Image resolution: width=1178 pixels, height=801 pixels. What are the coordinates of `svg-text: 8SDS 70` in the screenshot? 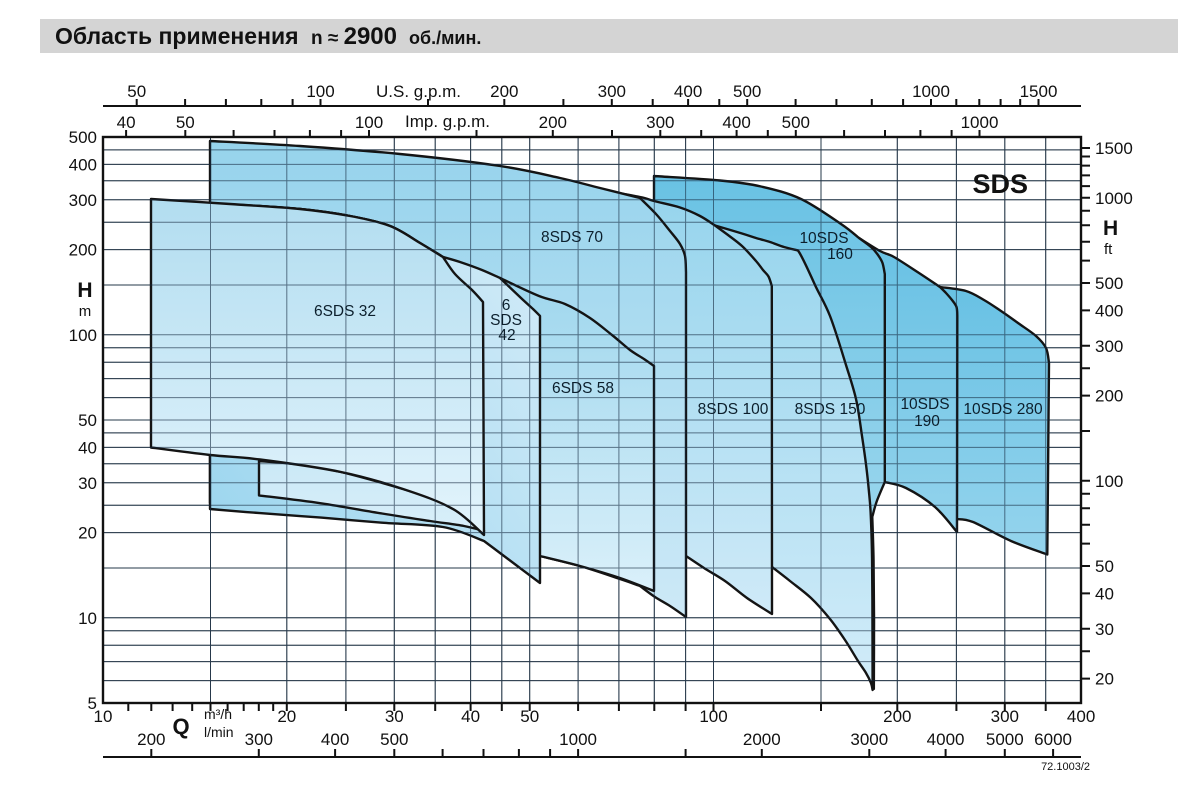 It's located at (572, 237).